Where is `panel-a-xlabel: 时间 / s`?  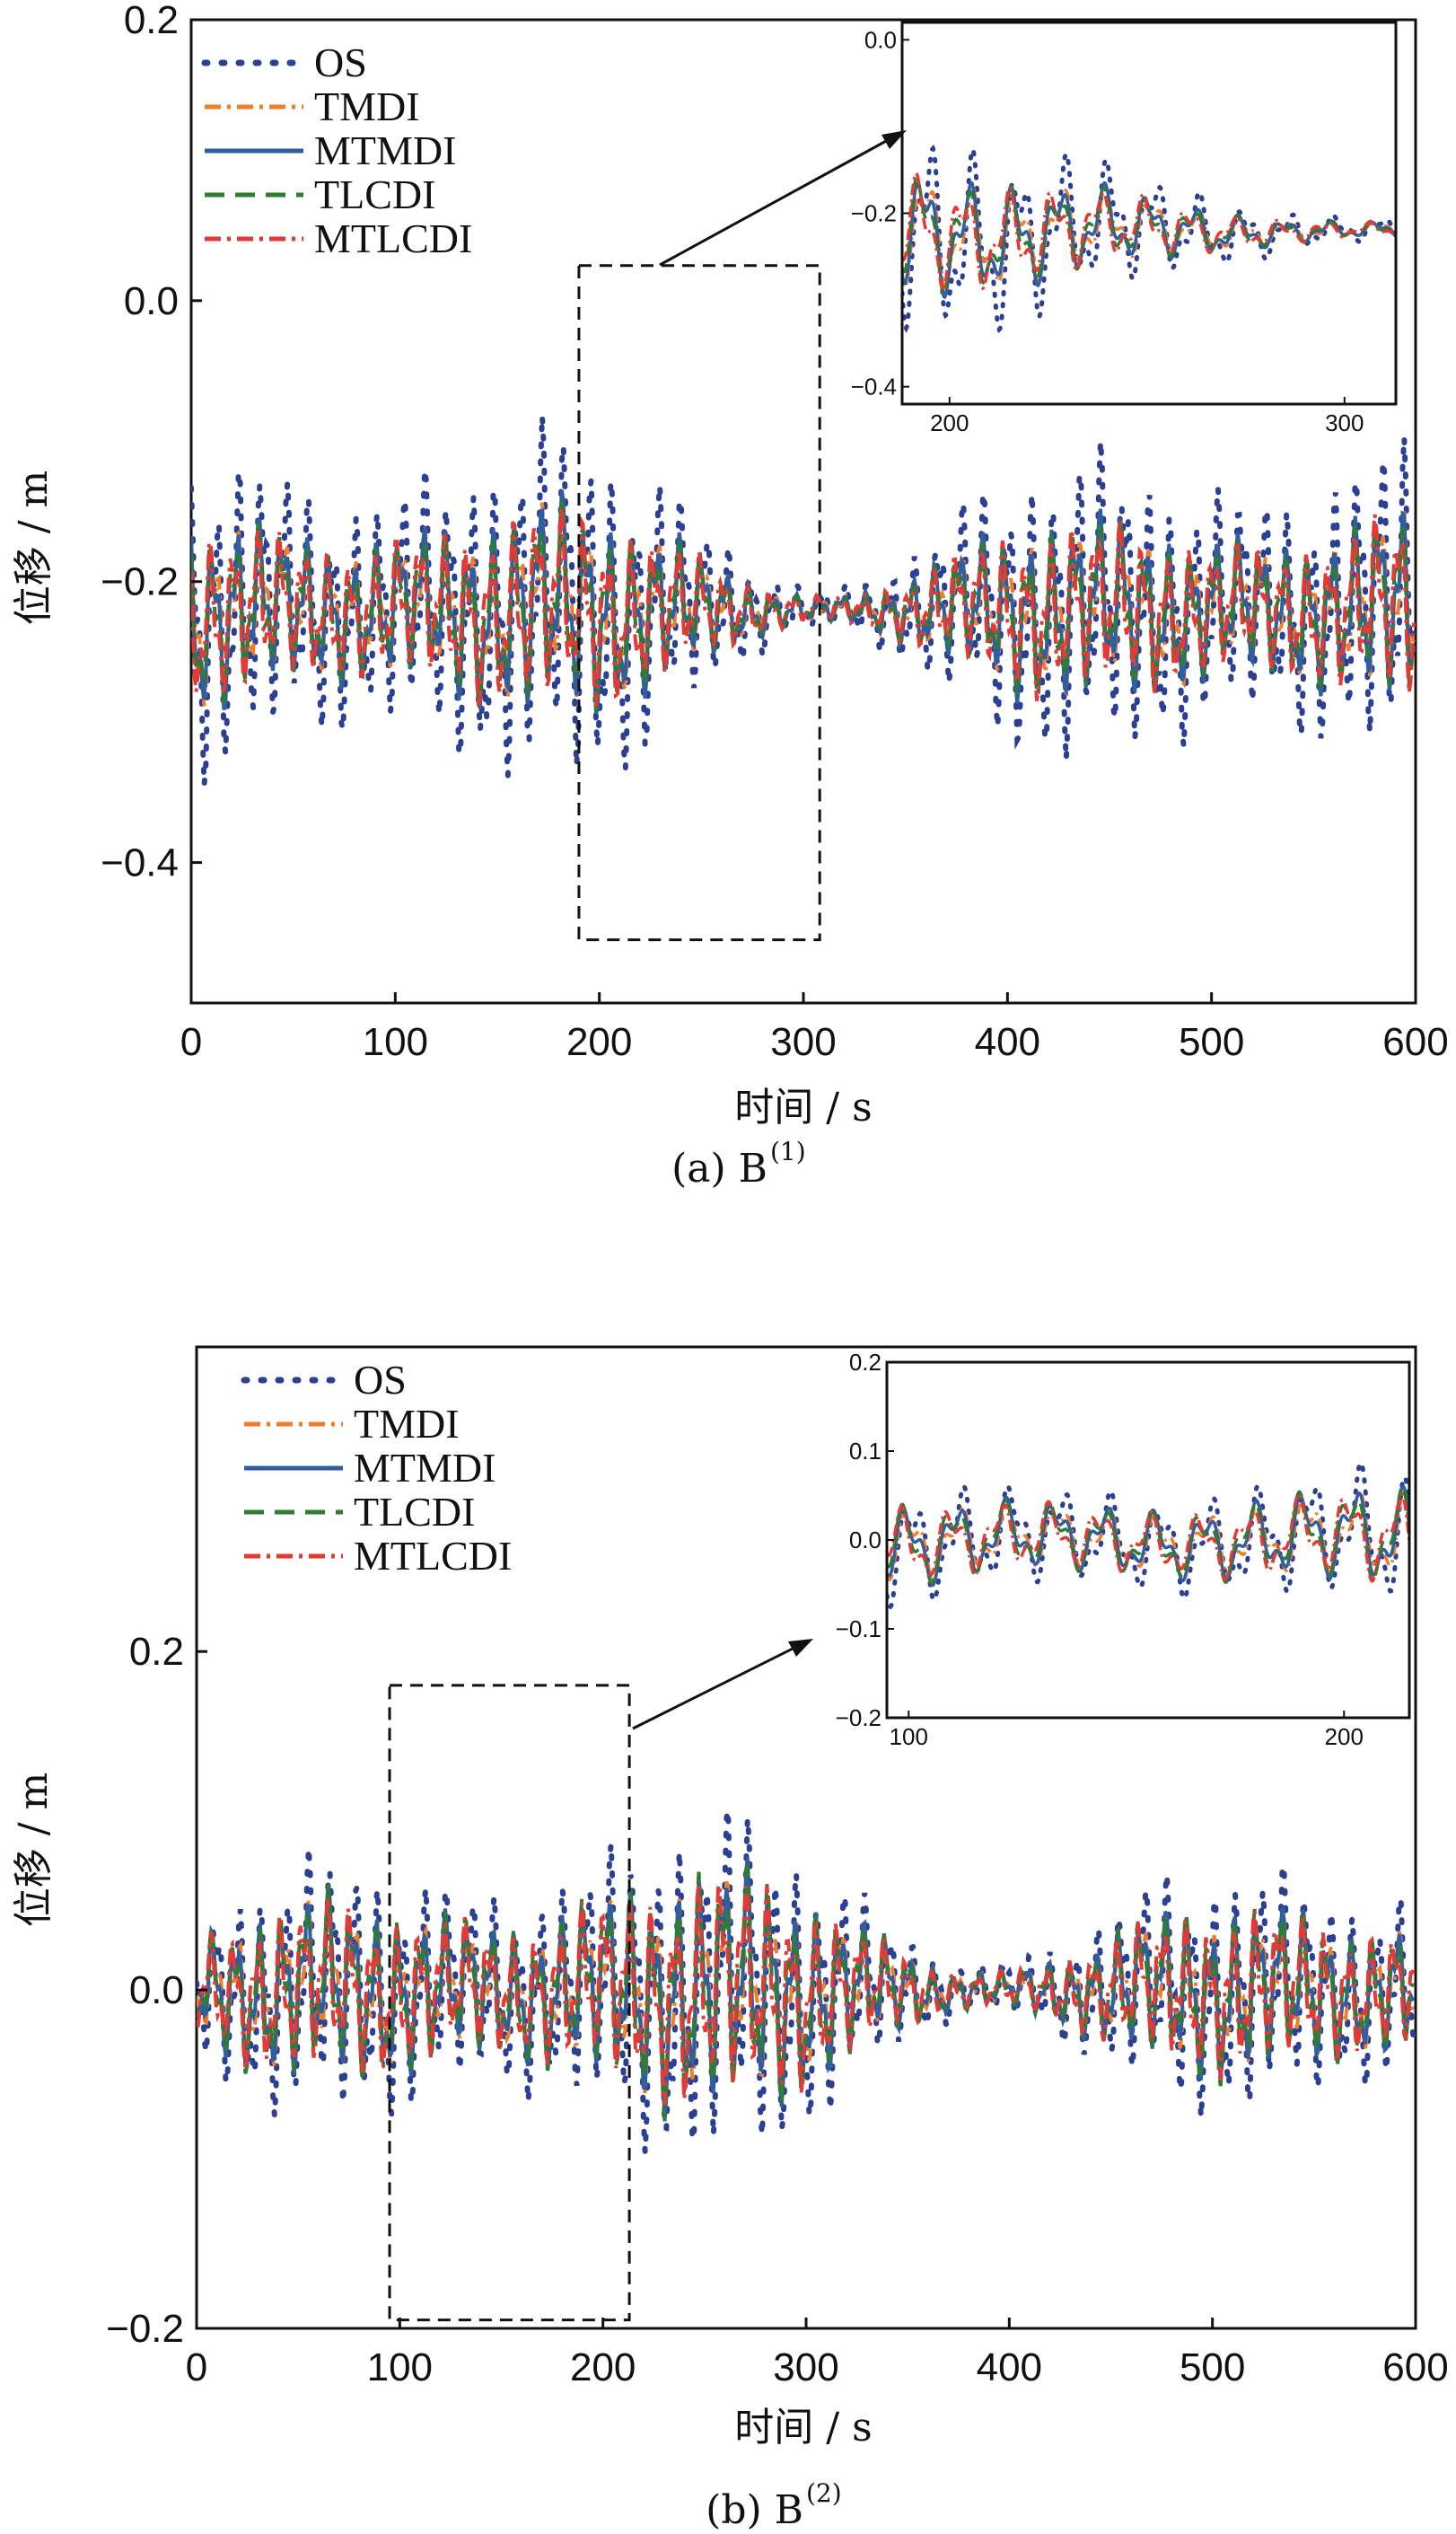
panel-a-xlabel: 时间 / s is located at coordinates (803, 1108).